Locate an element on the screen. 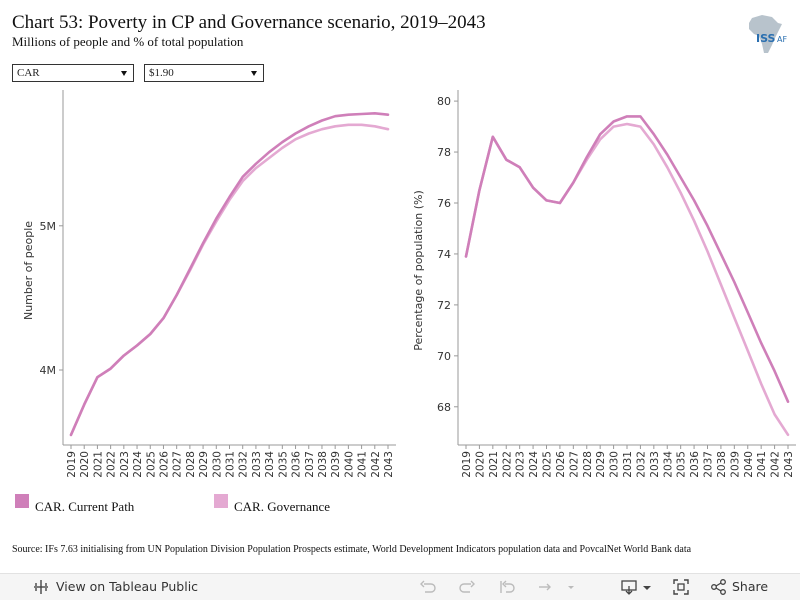 This screenshot has width=800, height=605. iss-africa-logo: ISS AF is located at coordinates (768, 34).